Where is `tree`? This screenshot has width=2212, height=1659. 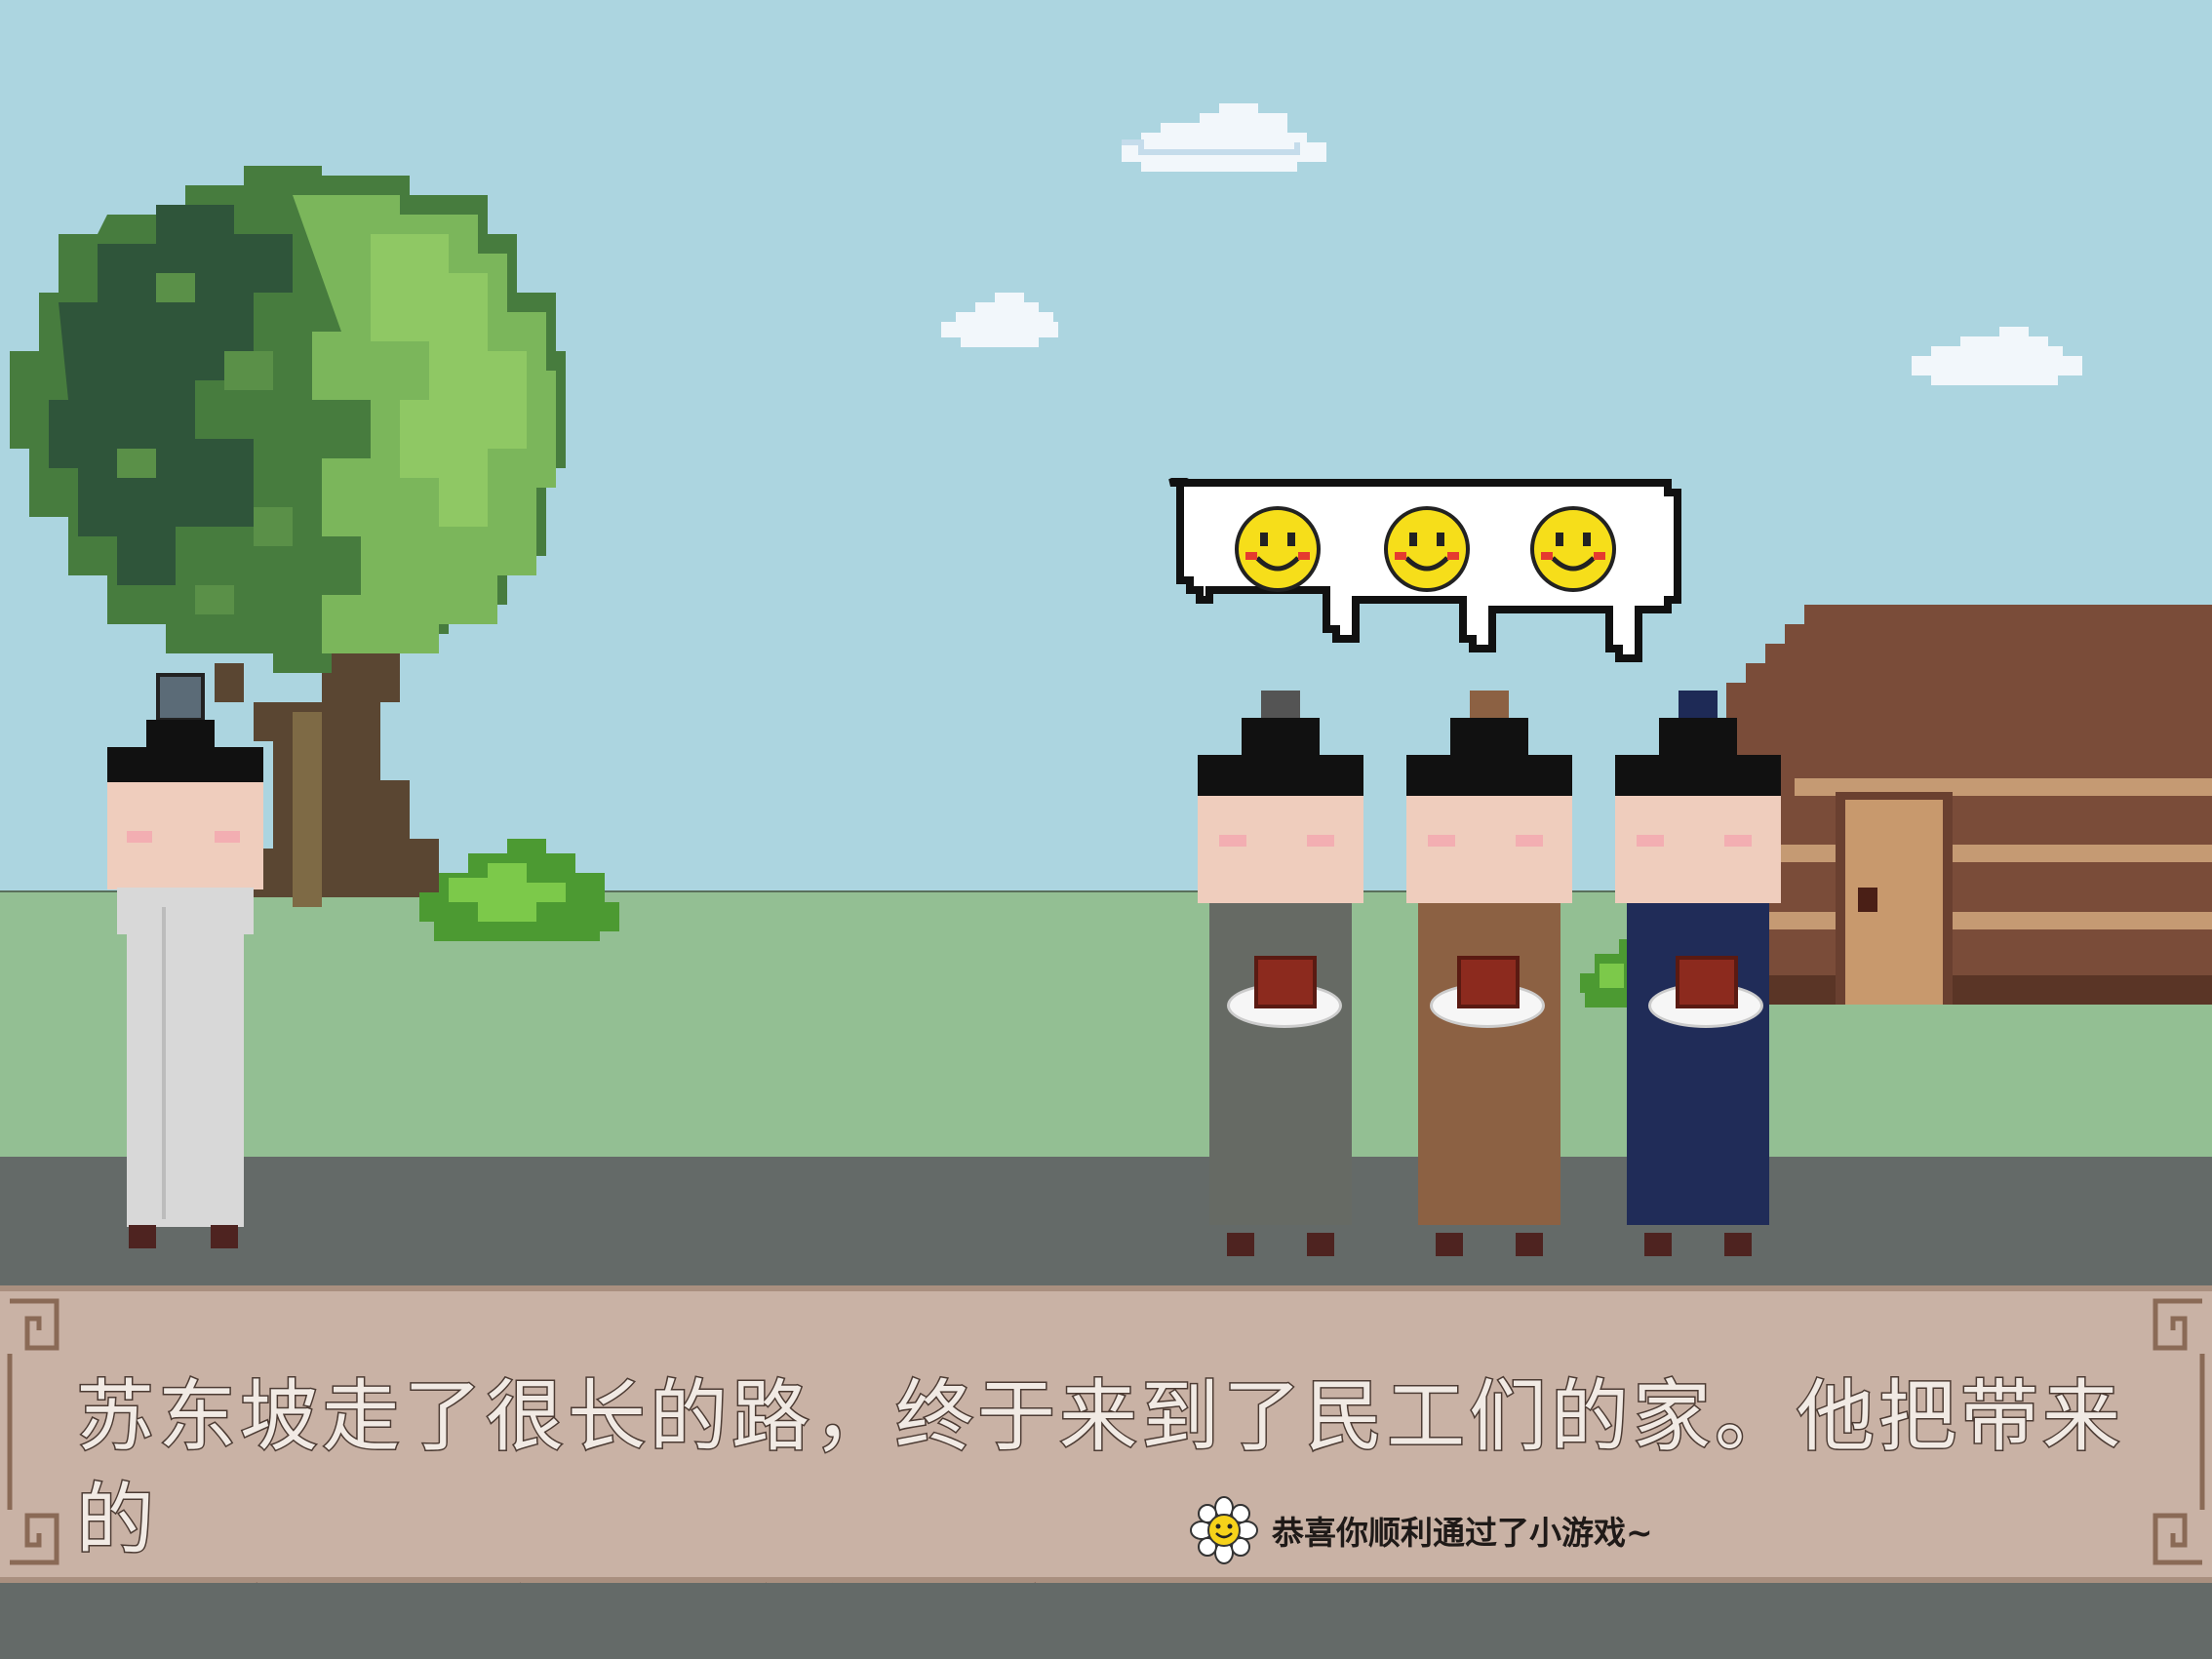
tree is located at coordinates (288, 536).